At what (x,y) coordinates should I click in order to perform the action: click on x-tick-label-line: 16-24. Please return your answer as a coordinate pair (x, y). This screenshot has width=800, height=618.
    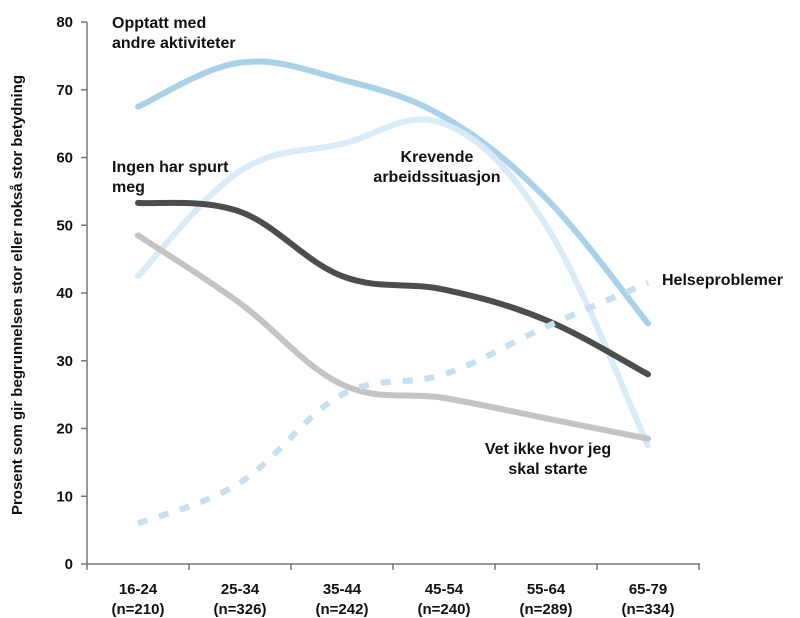
    Looking at the image, I should click on (138, 589).